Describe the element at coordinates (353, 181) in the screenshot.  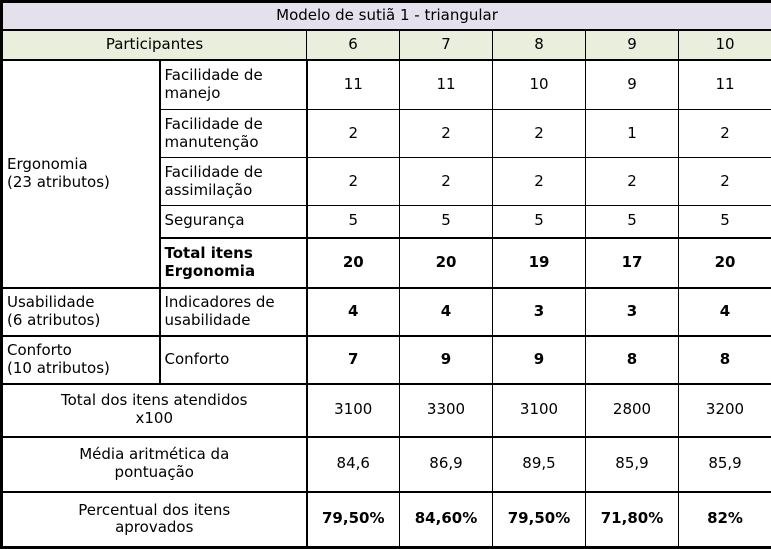
I see `cell-assimilacao-p6: 2` at that location.